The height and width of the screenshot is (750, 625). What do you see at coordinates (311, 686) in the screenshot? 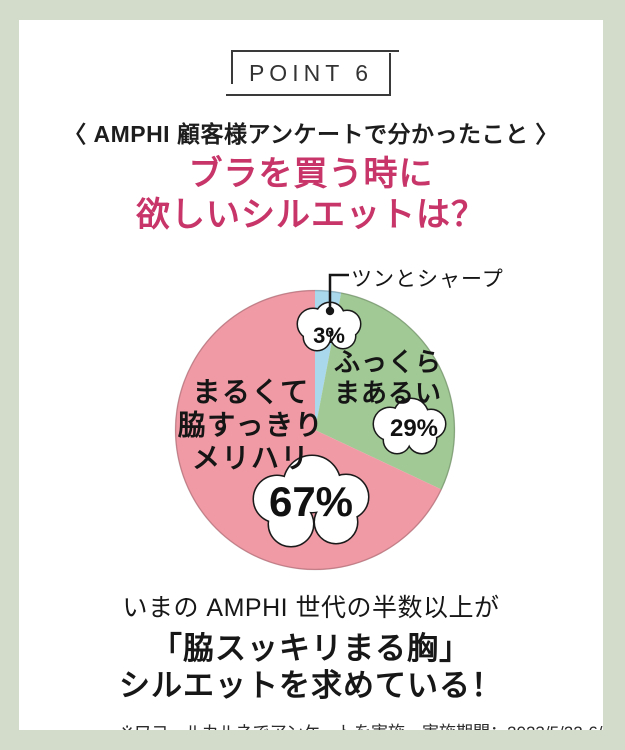
I see `conclusion-line-3: シルエットを求めている！` at bounding box center [311, 686].